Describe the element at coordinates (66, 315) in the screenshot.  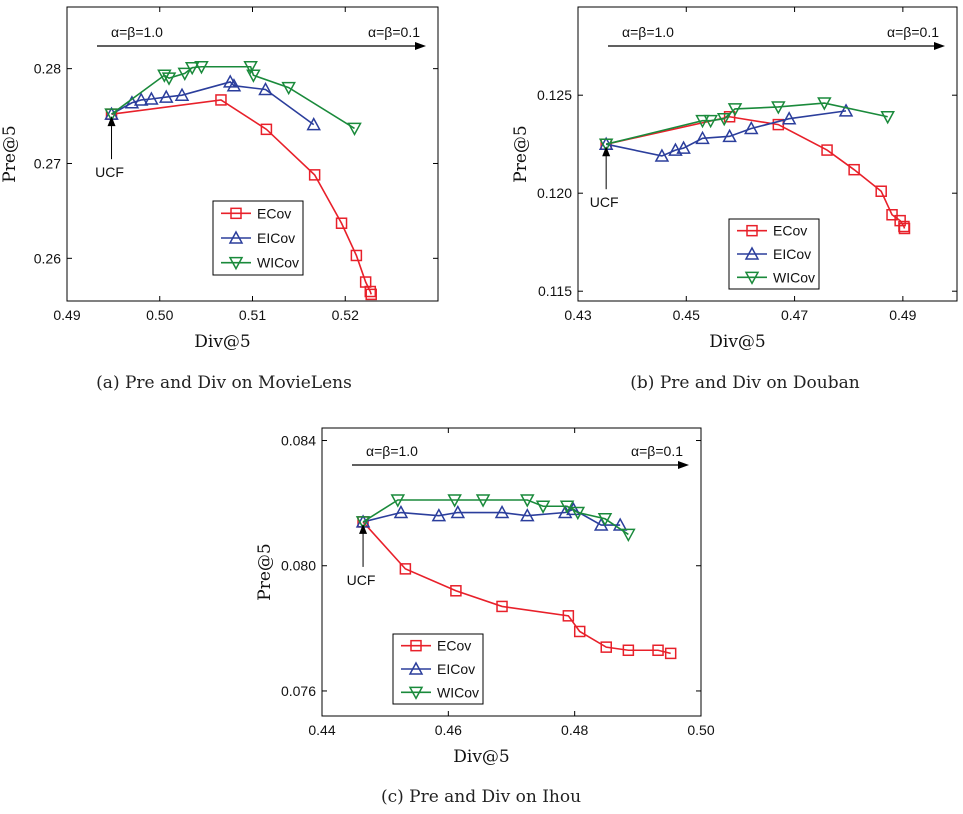
I see `x-tick-label: 0.49` at that location.